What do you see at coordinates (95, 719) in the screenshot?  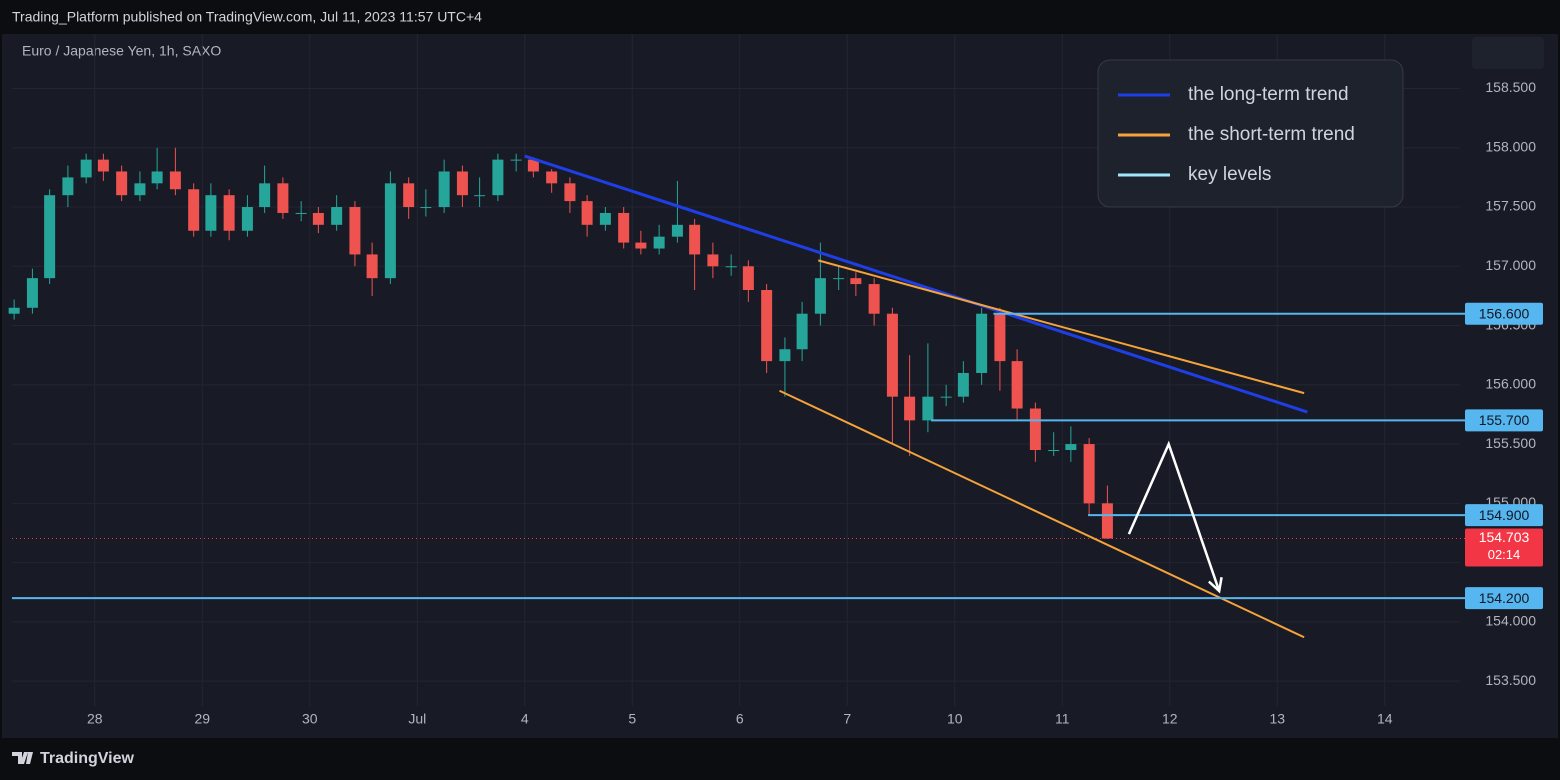 I see `x-tick-label: 28` at bounding box center [95, 719].